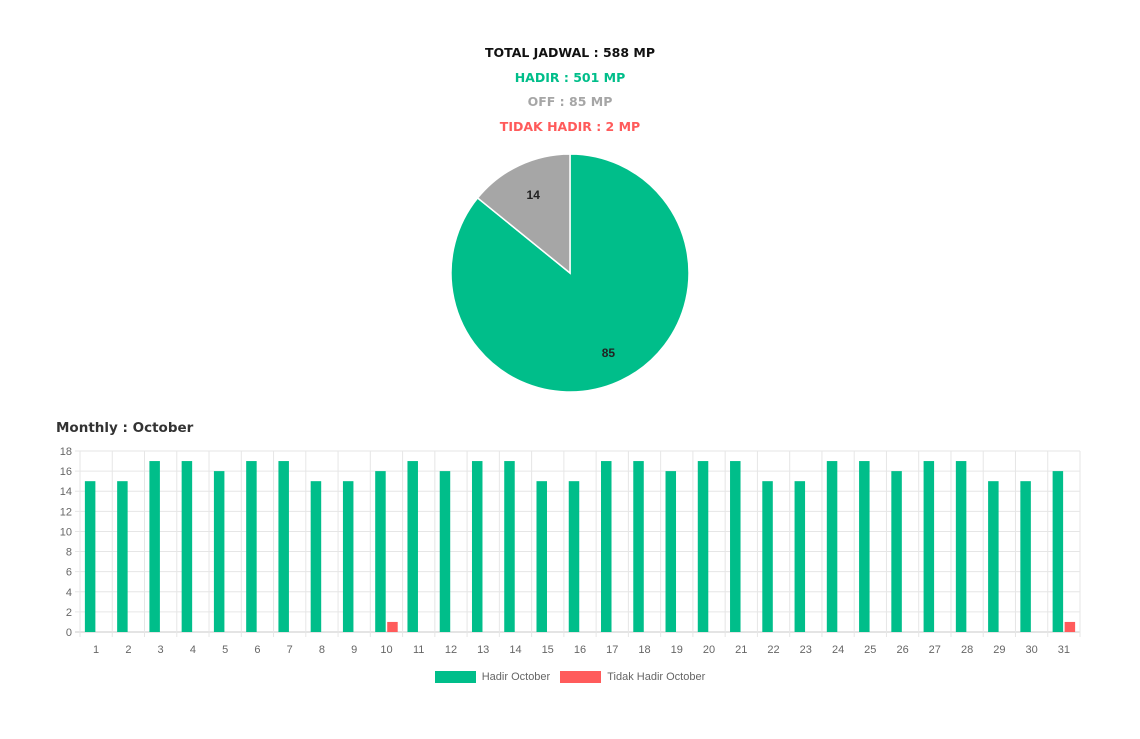 This screenshot has height=739, width=1140. I want to click on x-tick-label: 1, so click(96, 650).